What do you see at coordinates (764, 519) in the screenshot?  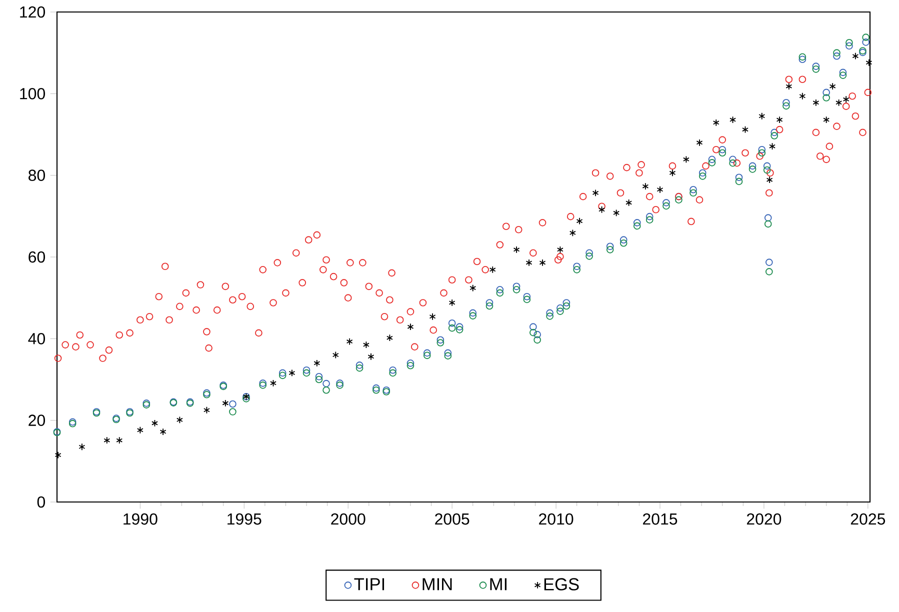 I see `x-tick-label: 2020` at bounding box center [764, 519].